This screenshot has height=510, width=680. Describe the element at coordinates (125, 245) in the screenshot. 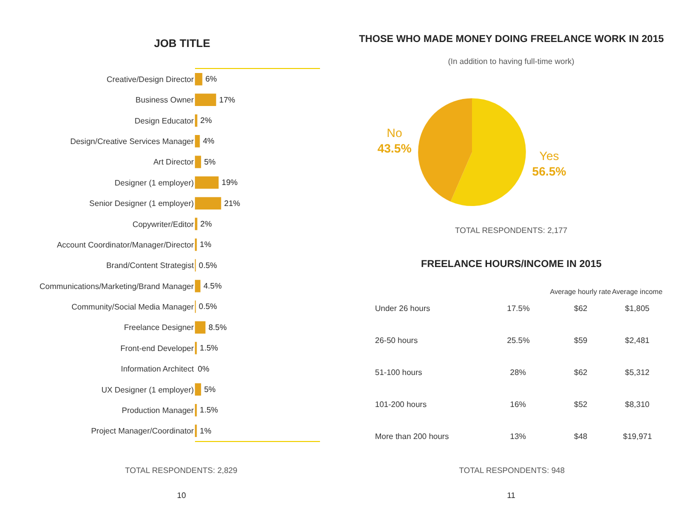

I see `y-tick-label: Account Coordinator/Manager/Director` at that location.